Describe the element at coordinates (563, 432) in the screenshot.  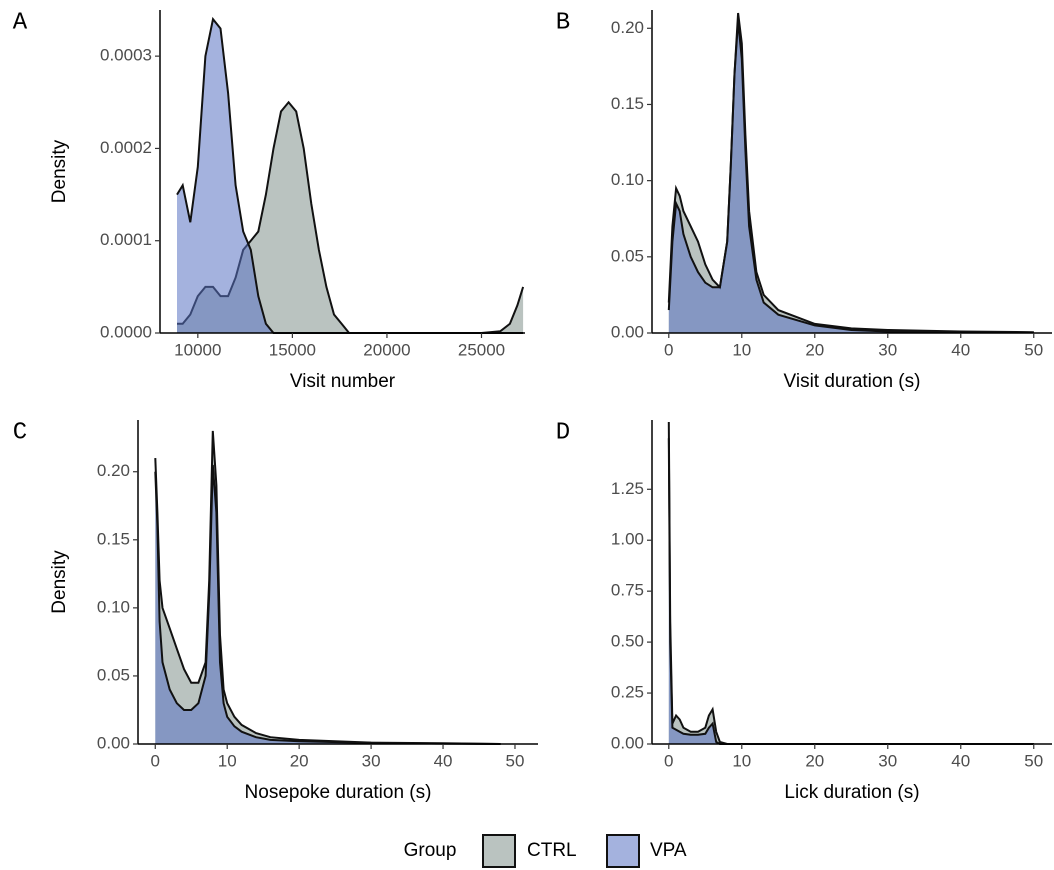
I see `panel-label: D` at that location.